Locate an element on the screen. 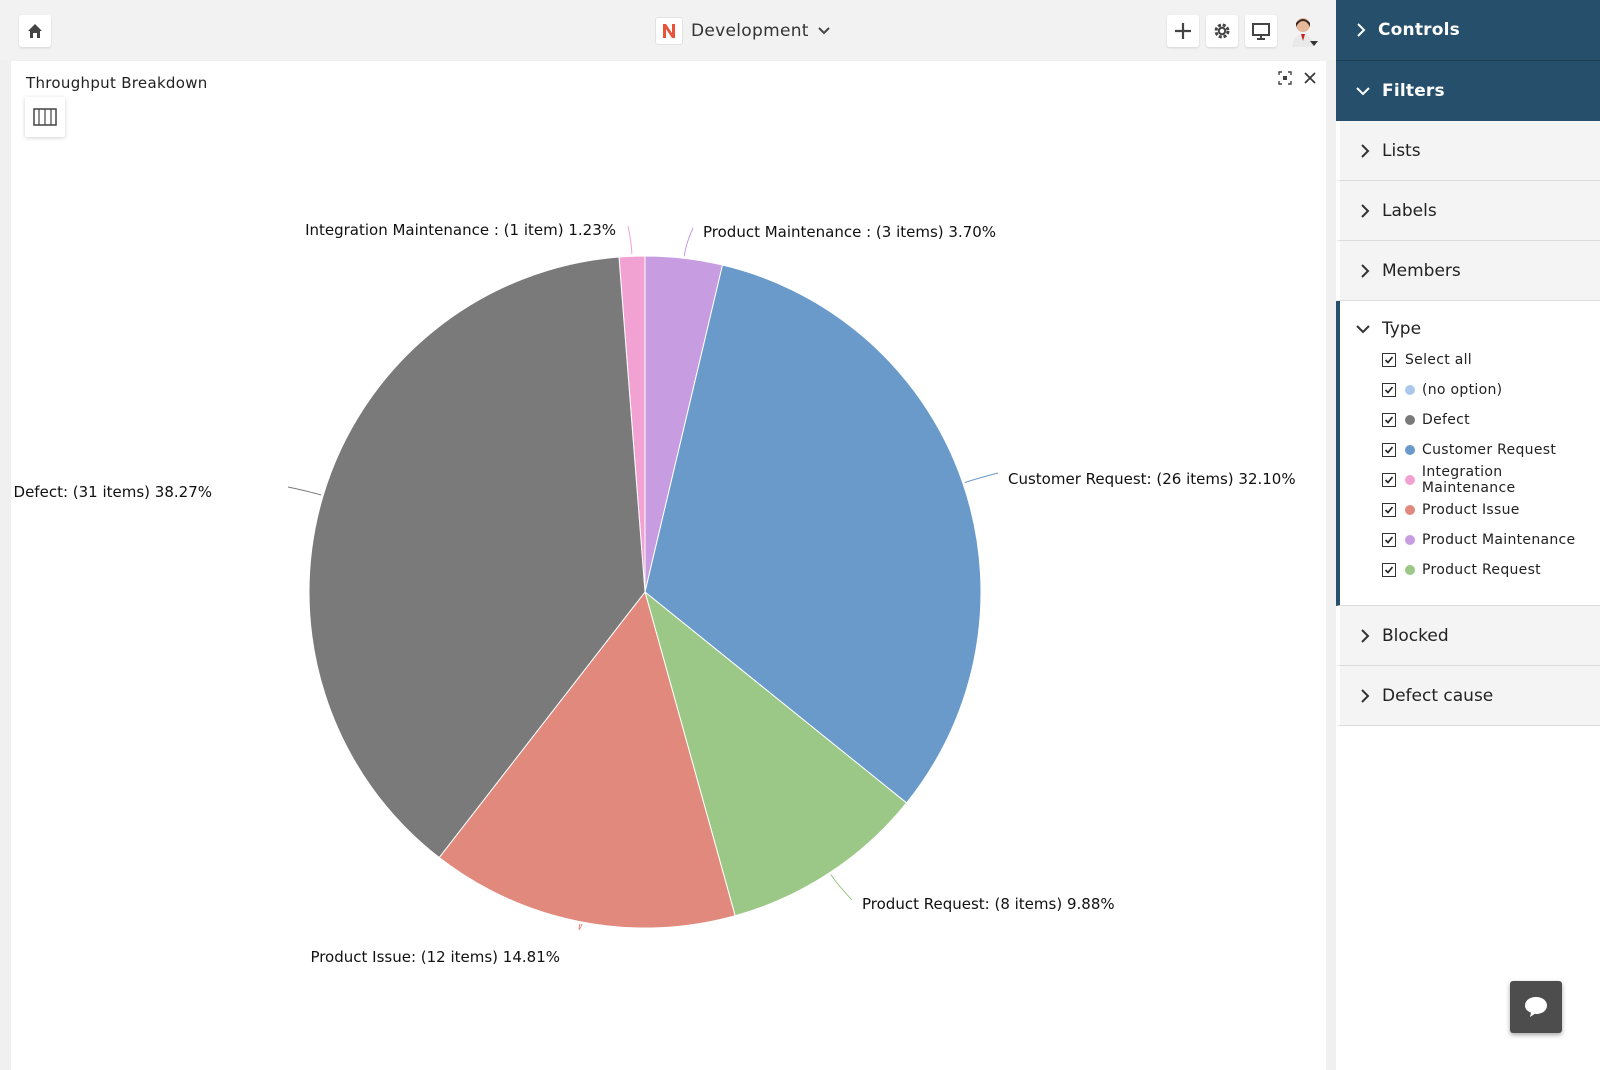 Image resolution: width=1600 pixels, height=1070 pixels. type-option: Product Maintenance is located at coordinates (1470, 540).